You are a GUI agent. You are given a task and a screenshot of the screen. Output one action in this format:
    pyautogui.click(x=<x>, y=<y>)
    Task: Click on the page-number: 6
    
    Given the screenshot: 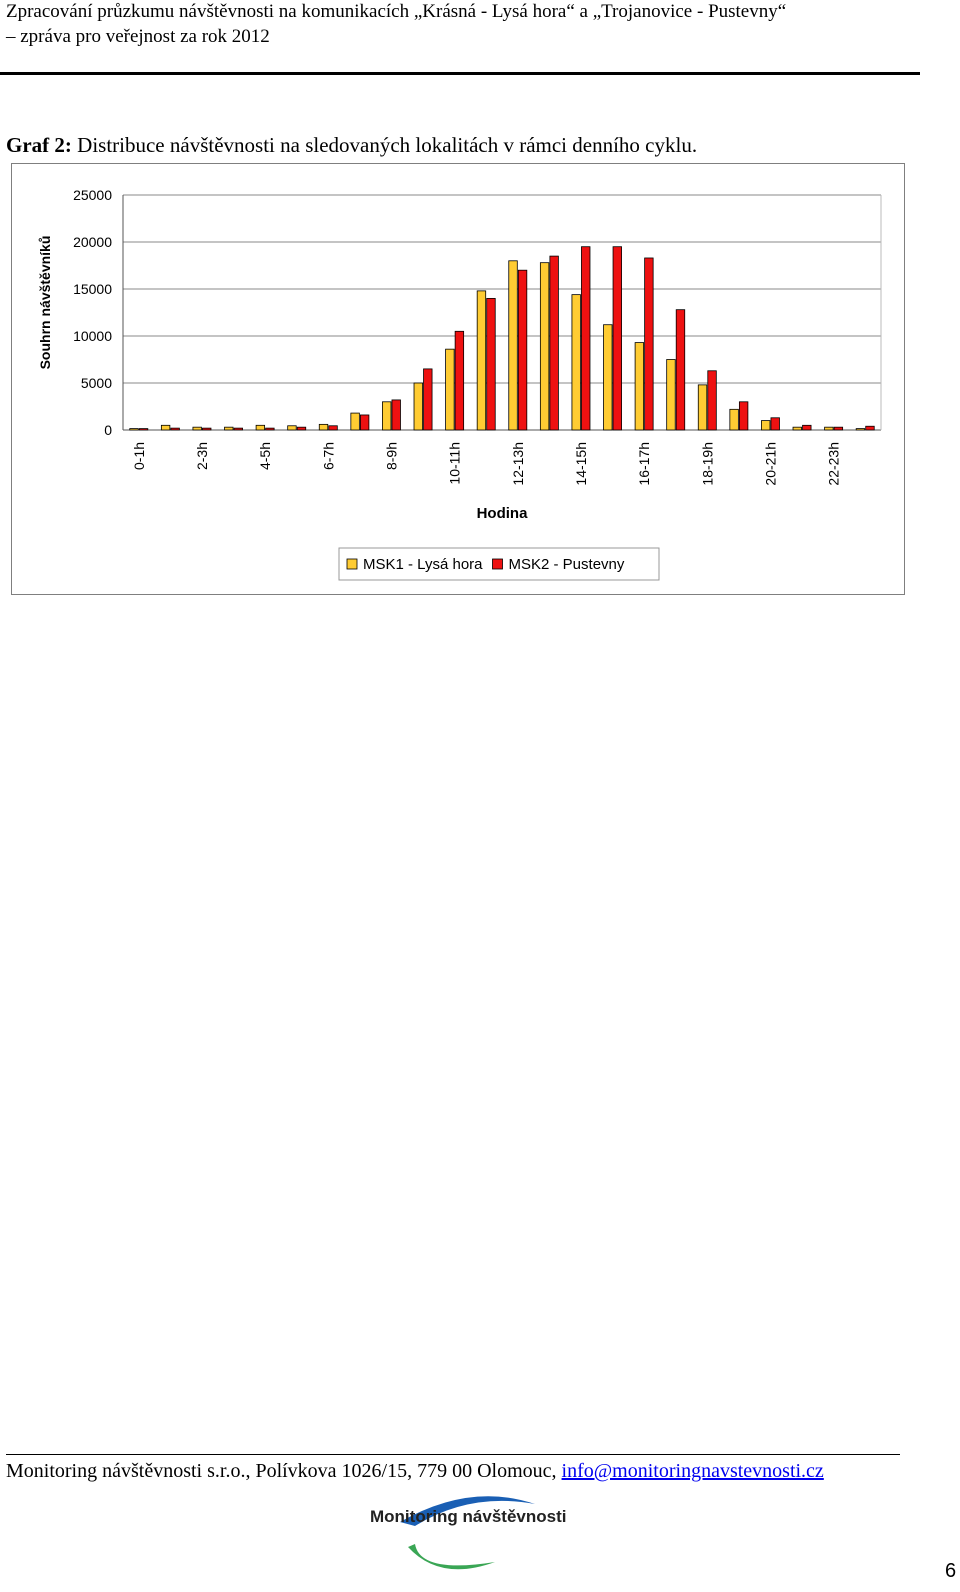 What is the action you would take?
    pyautogui.click(x=951, y=1571)
    